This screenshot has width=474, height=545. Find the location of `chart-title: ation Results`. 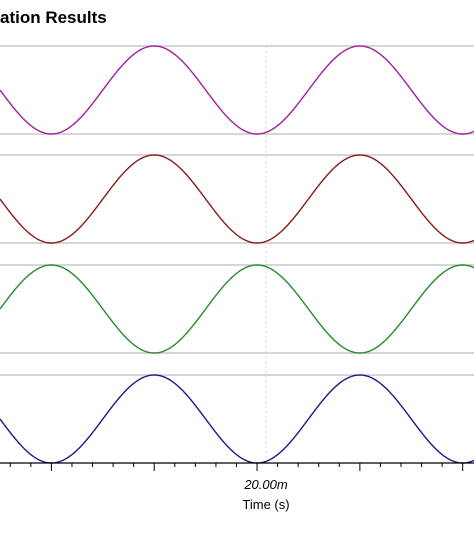

chart-title: ation Results is located at coordinates (53, 17).